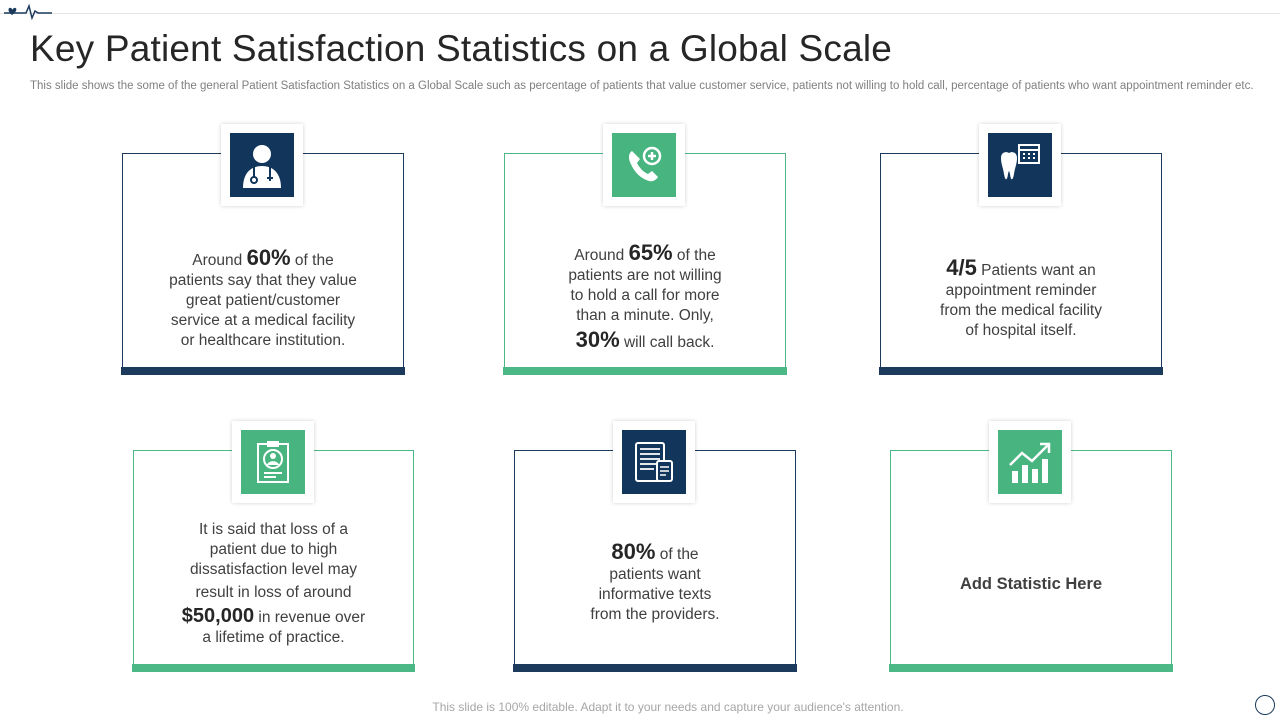  Describe the element at coordinates (273, 549) in the screenshot. I see `stat-line: patient due to high` at that location.